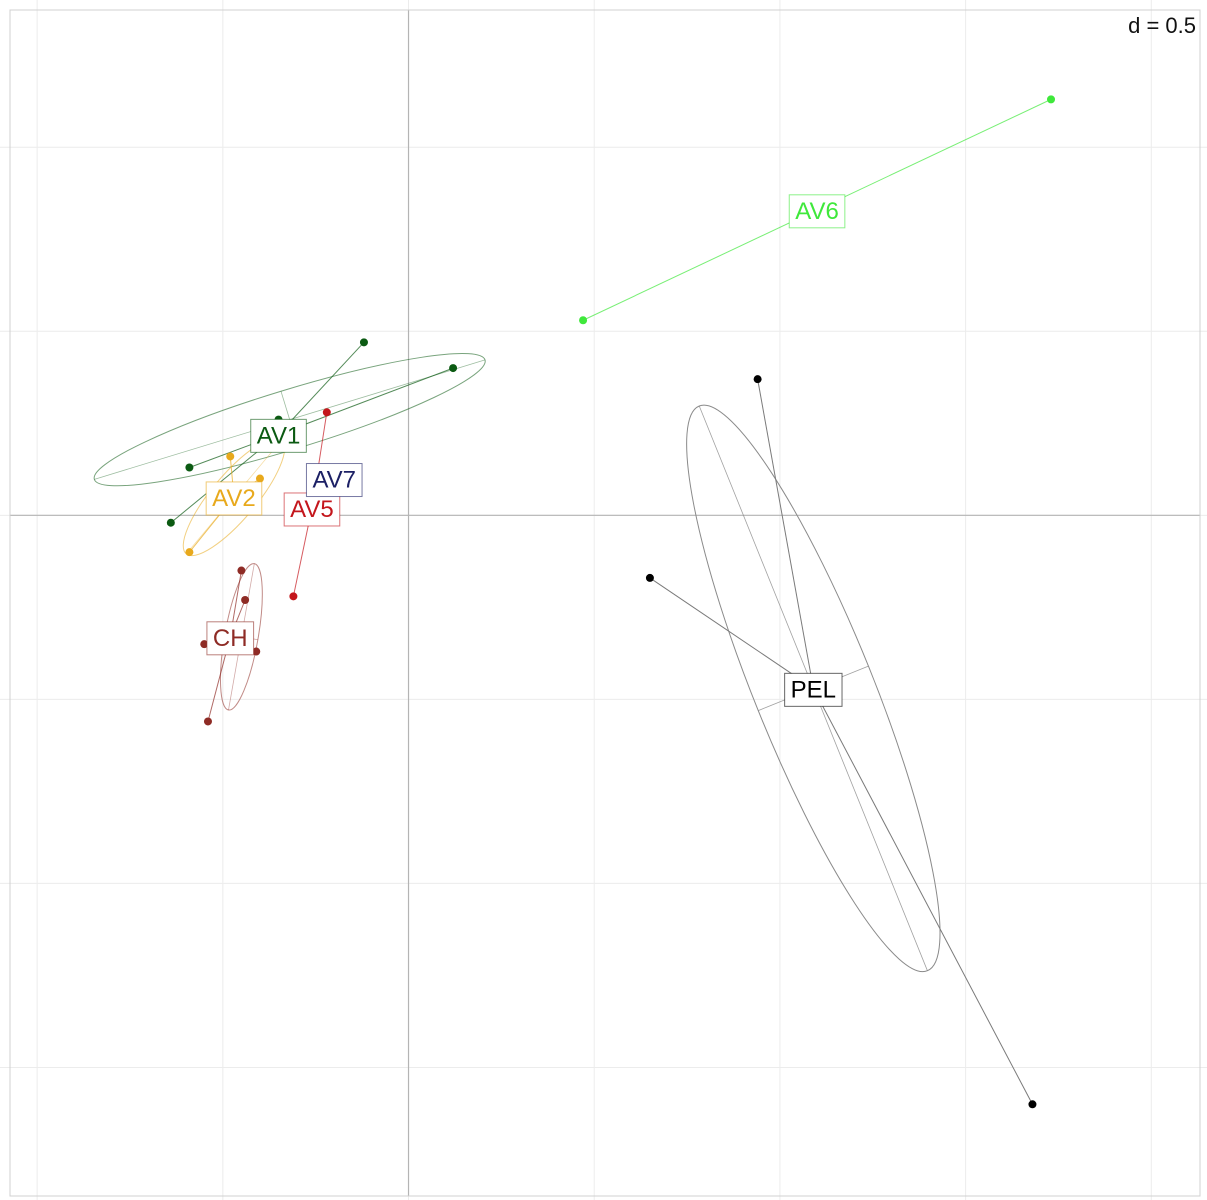 This screenshot has width=1207, height=1200. I want to click on scale-label: d = 0.5, so click(1162, 25).